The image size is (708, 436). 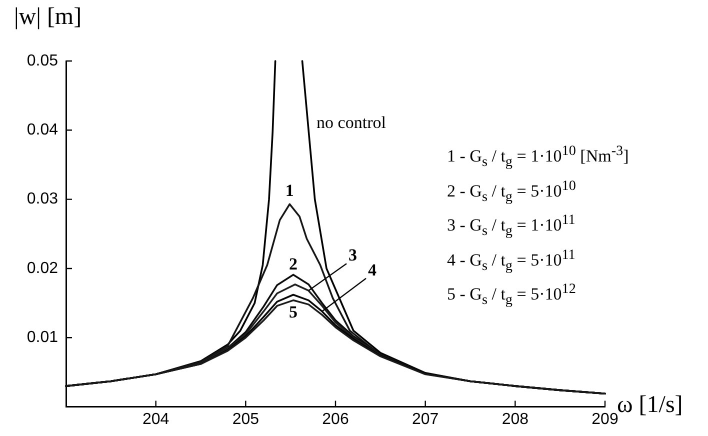 I want to click on y-tick-label: 0.04, so click(x=42, y=130).